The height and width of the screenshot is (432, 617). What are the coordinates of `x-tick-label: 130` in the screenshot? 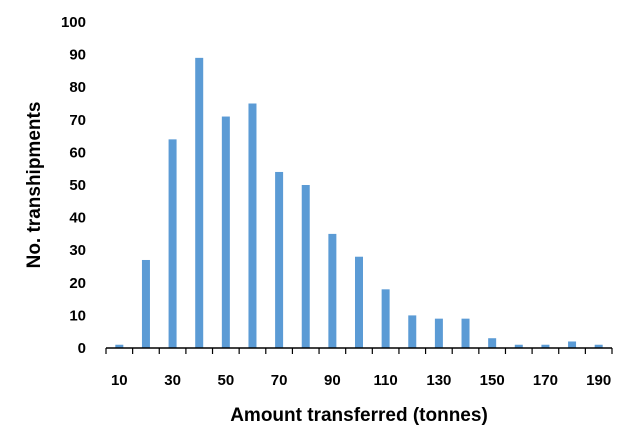 It's located at (438, 380).